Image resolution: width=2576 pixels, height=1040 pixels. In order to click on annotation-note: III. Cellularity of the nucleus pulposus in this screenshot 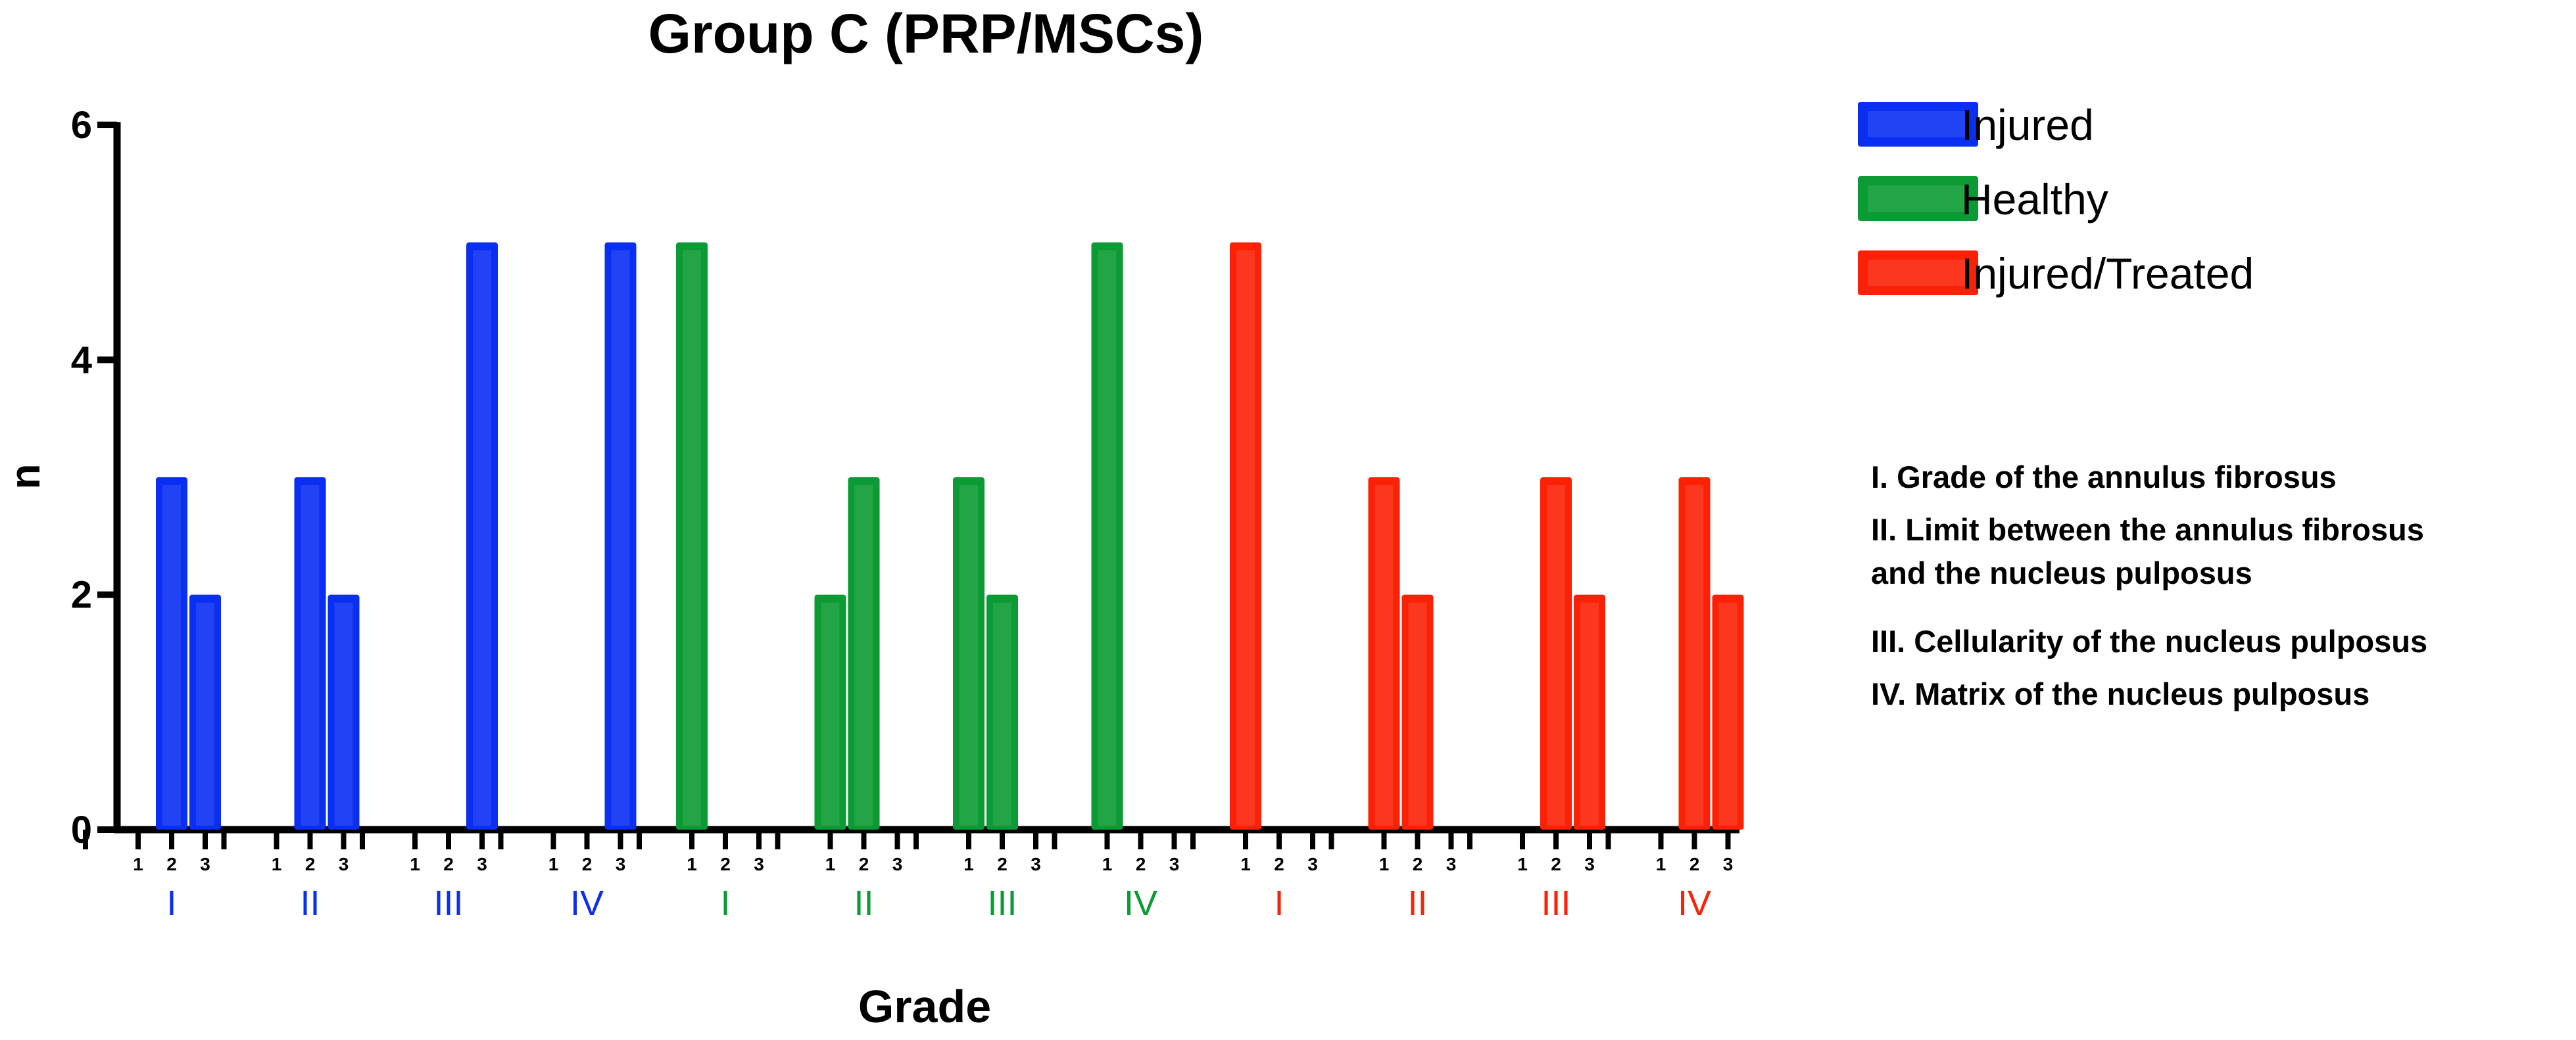, I will do `click(2149, 641)`.